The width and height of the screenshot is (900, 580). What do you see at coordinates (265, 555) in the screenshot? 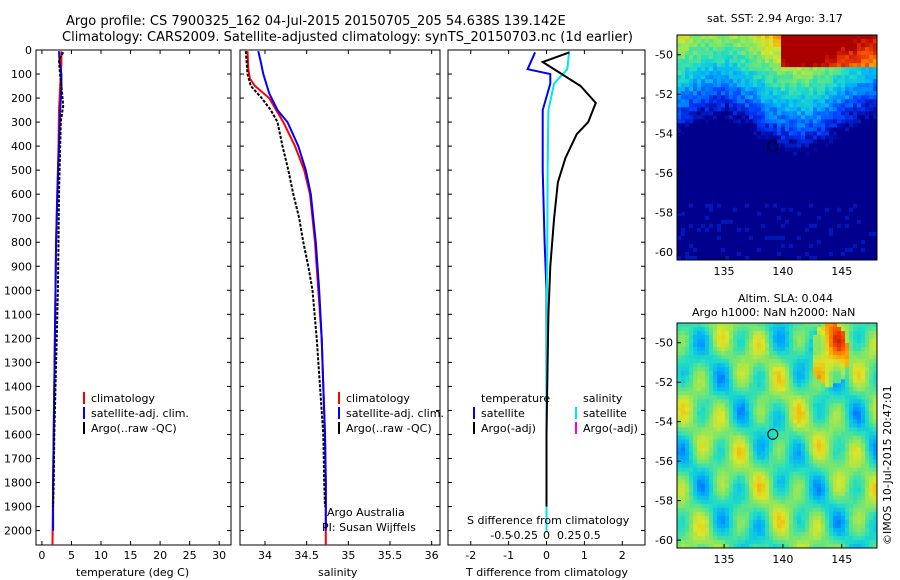
I see `x-tick-label: 34` at bounding box center [265, 555].